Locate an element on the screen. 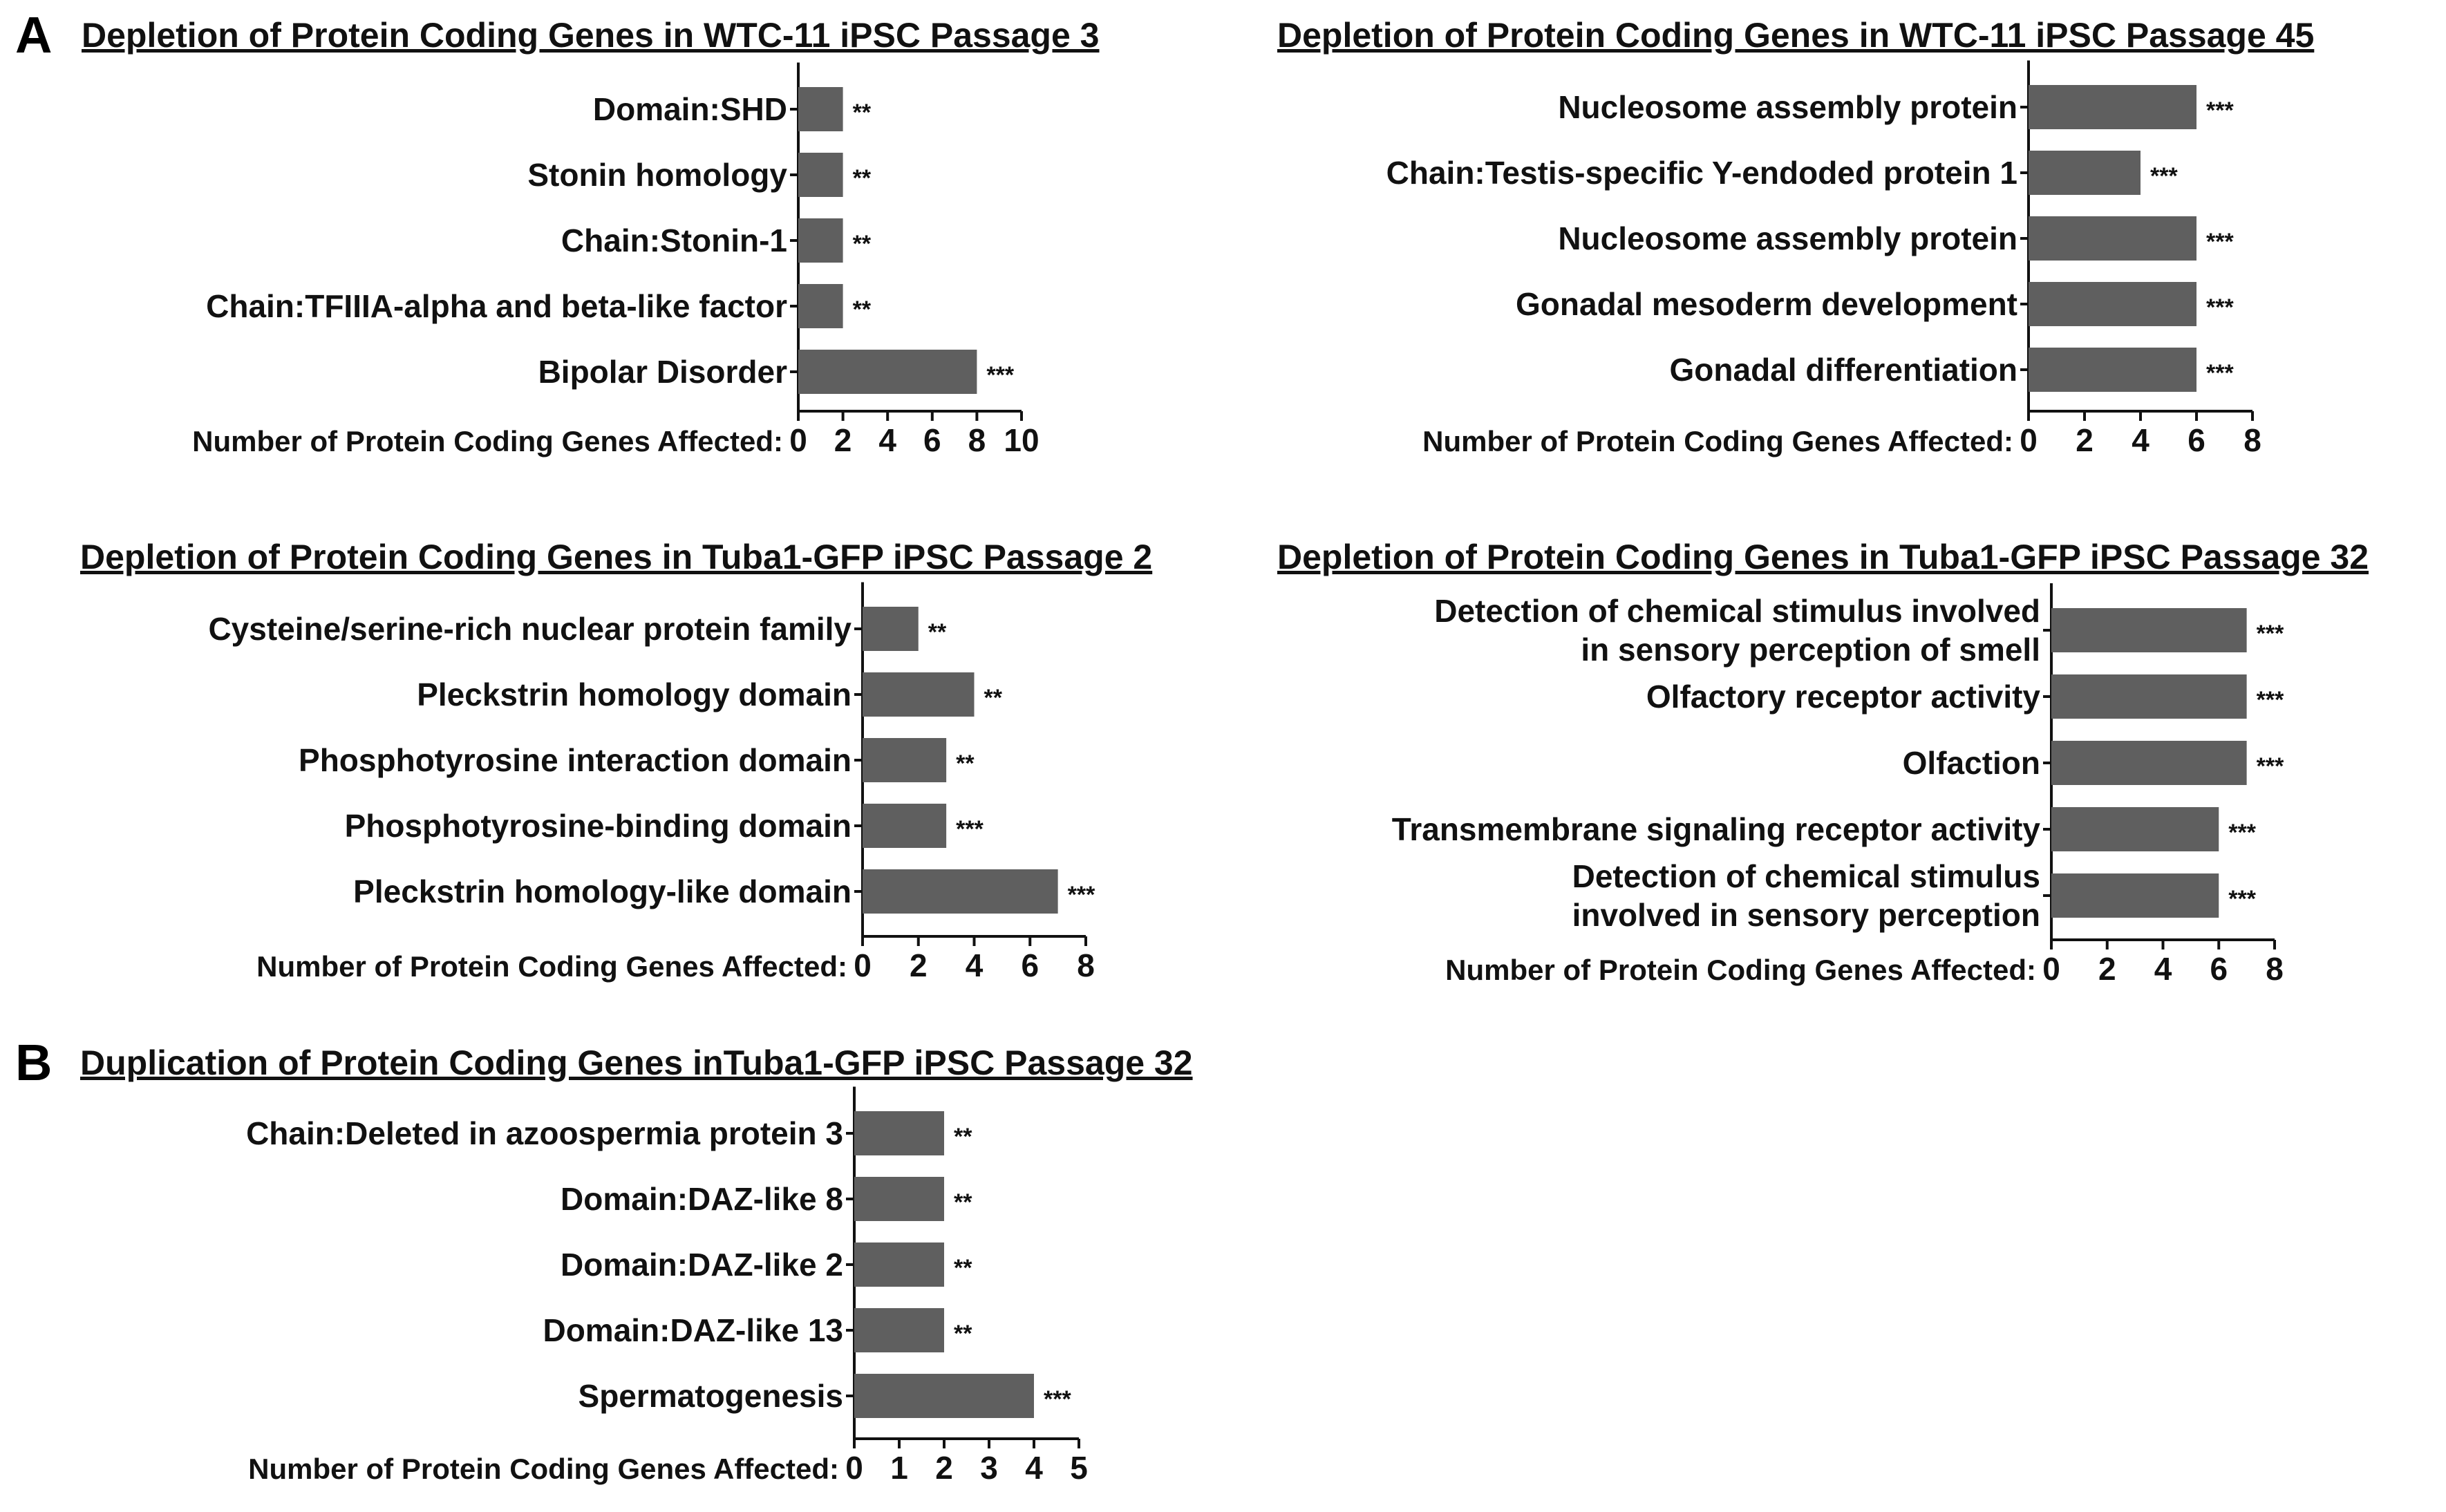 The image size is (2446, 1512). x-tick-label: 10 is located at coordinates (1021, 440).